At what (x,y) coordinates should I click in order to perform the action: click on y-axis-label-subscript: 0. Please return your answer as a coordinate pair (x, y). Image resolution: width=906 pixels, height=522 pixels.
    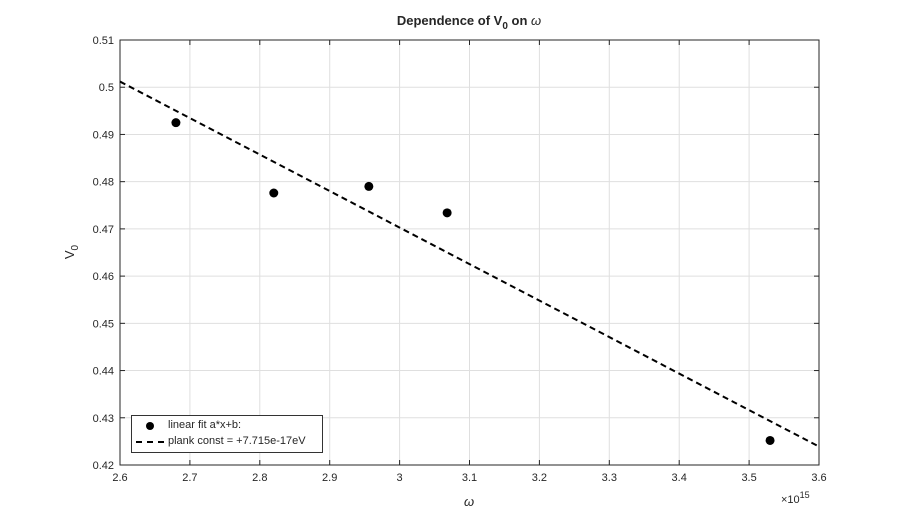
    Looking at the image, I should click on (75, 247).